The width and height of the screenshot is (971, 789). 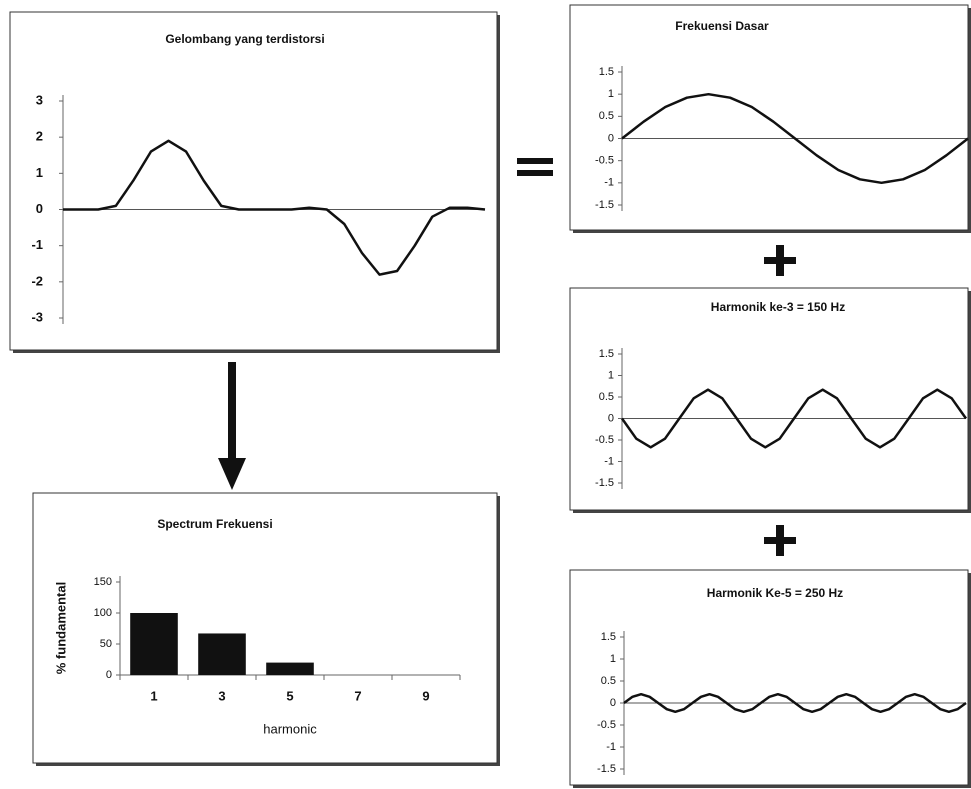 What do you see at coordinates (153, 695) in the screenshot?
I see `x-tick-label: 1` at bounding box center [153, 695].